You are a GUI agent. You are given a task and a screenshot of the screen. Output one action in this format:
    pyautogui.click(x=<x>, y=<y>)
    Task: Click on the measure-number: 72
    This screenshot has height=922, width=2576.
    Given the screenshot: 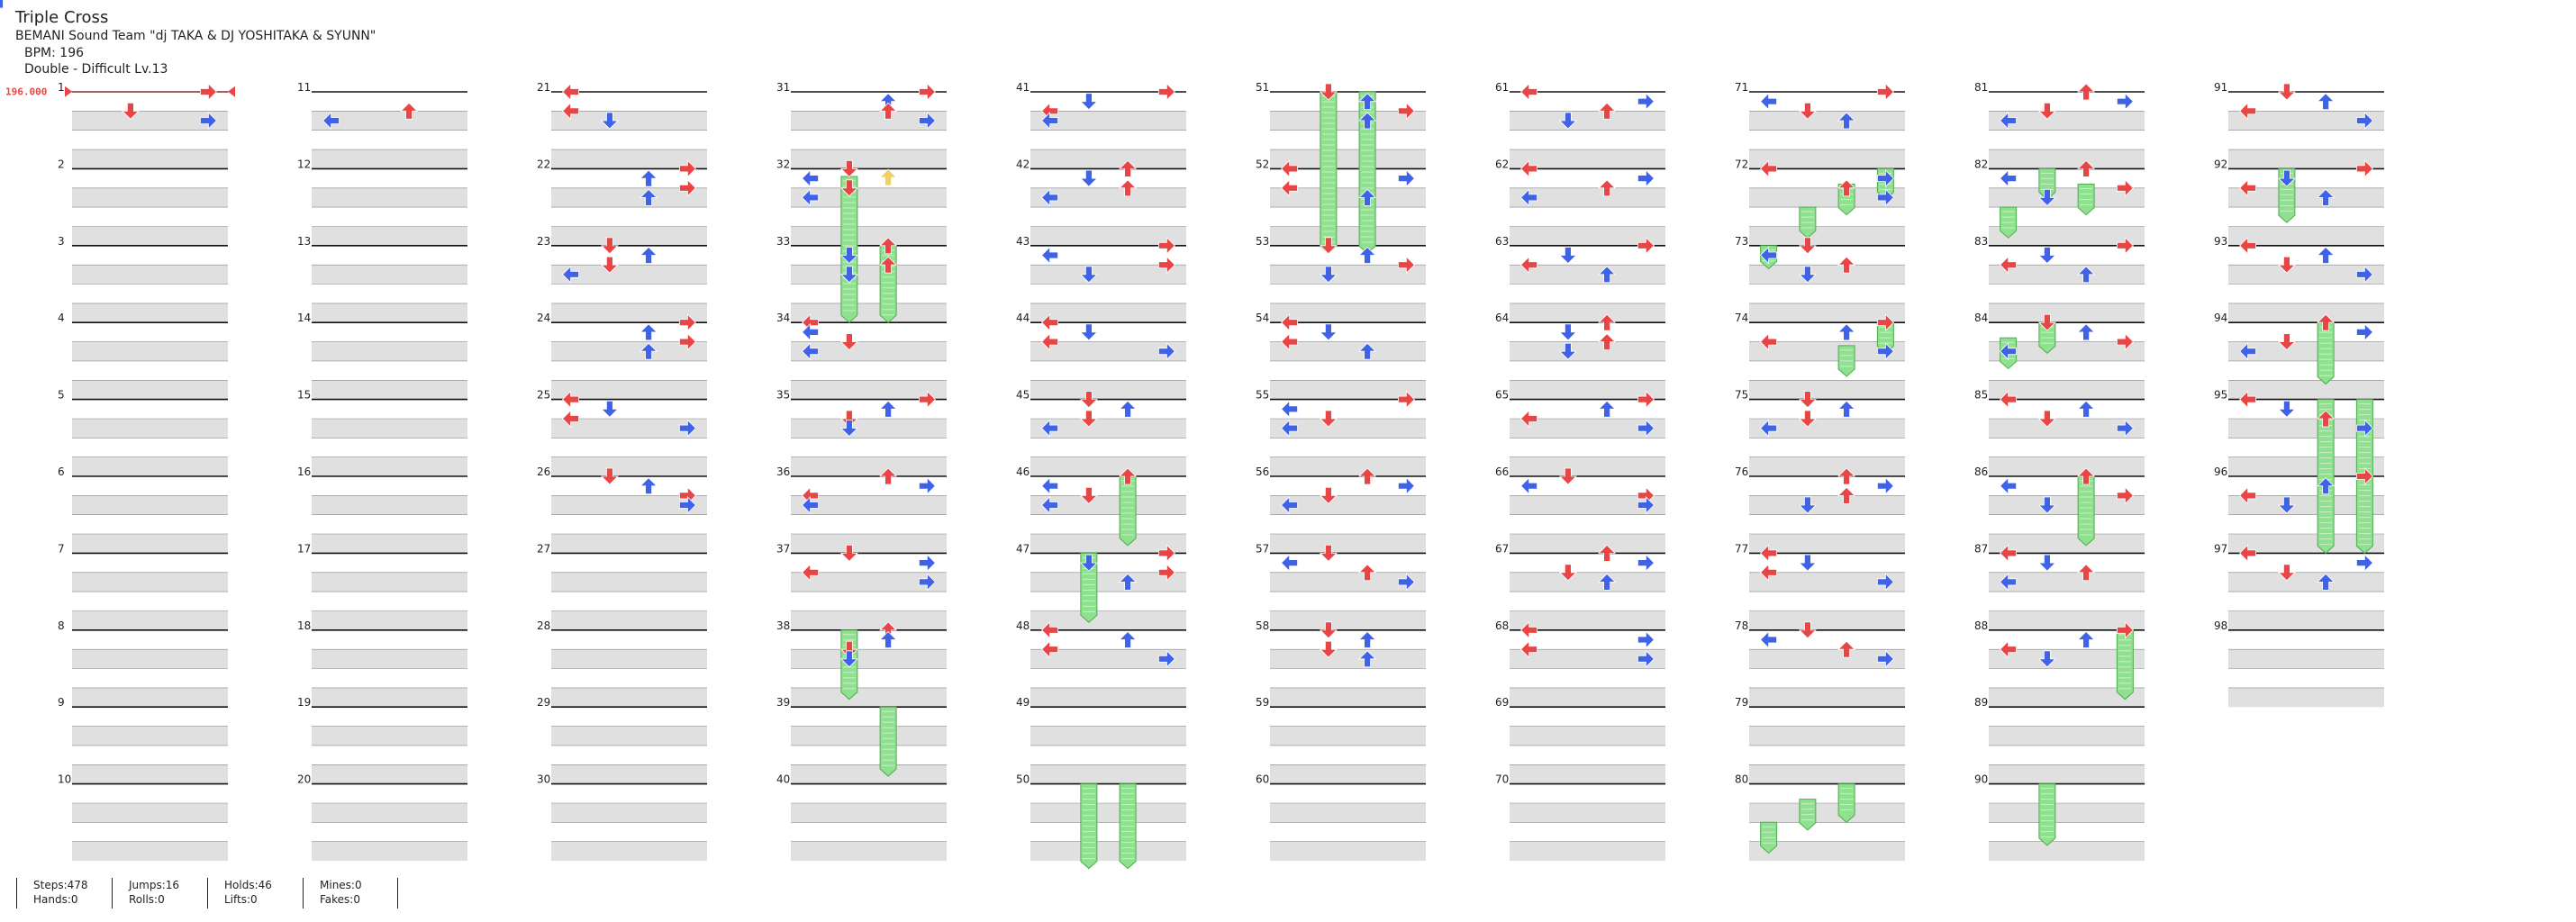 What is the action you would take?
    pyautogui.click(x=1741, y=164)
    